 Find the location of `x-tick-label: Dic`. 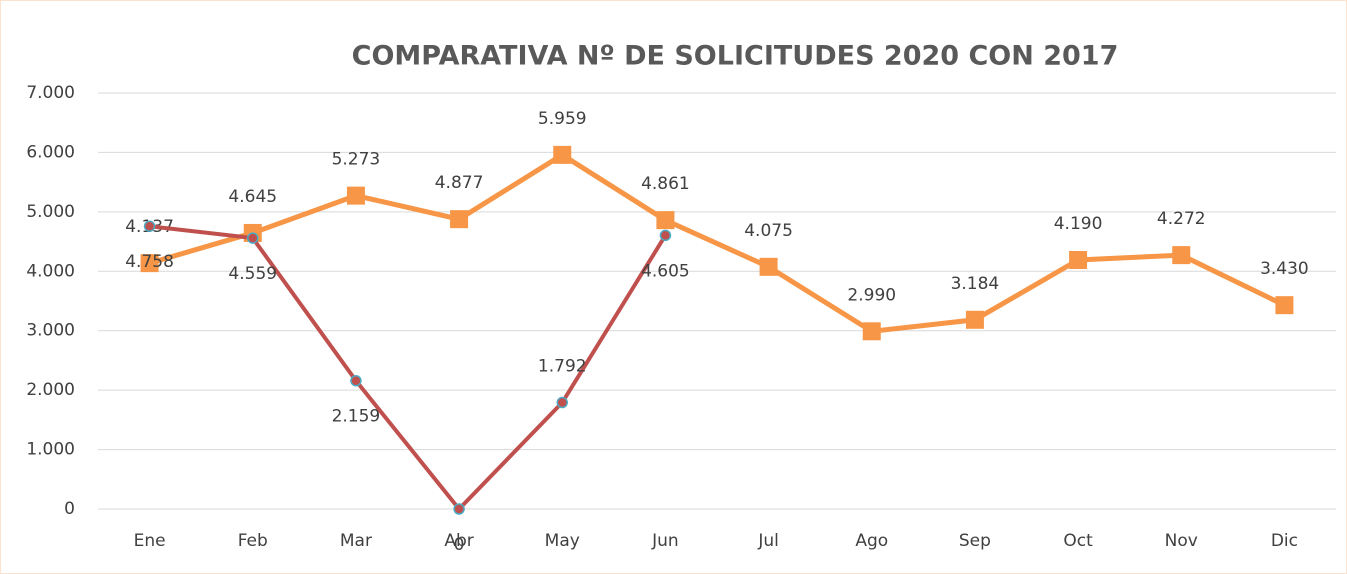

x-tick-label: Dic is located at coordinates (1284, 541).